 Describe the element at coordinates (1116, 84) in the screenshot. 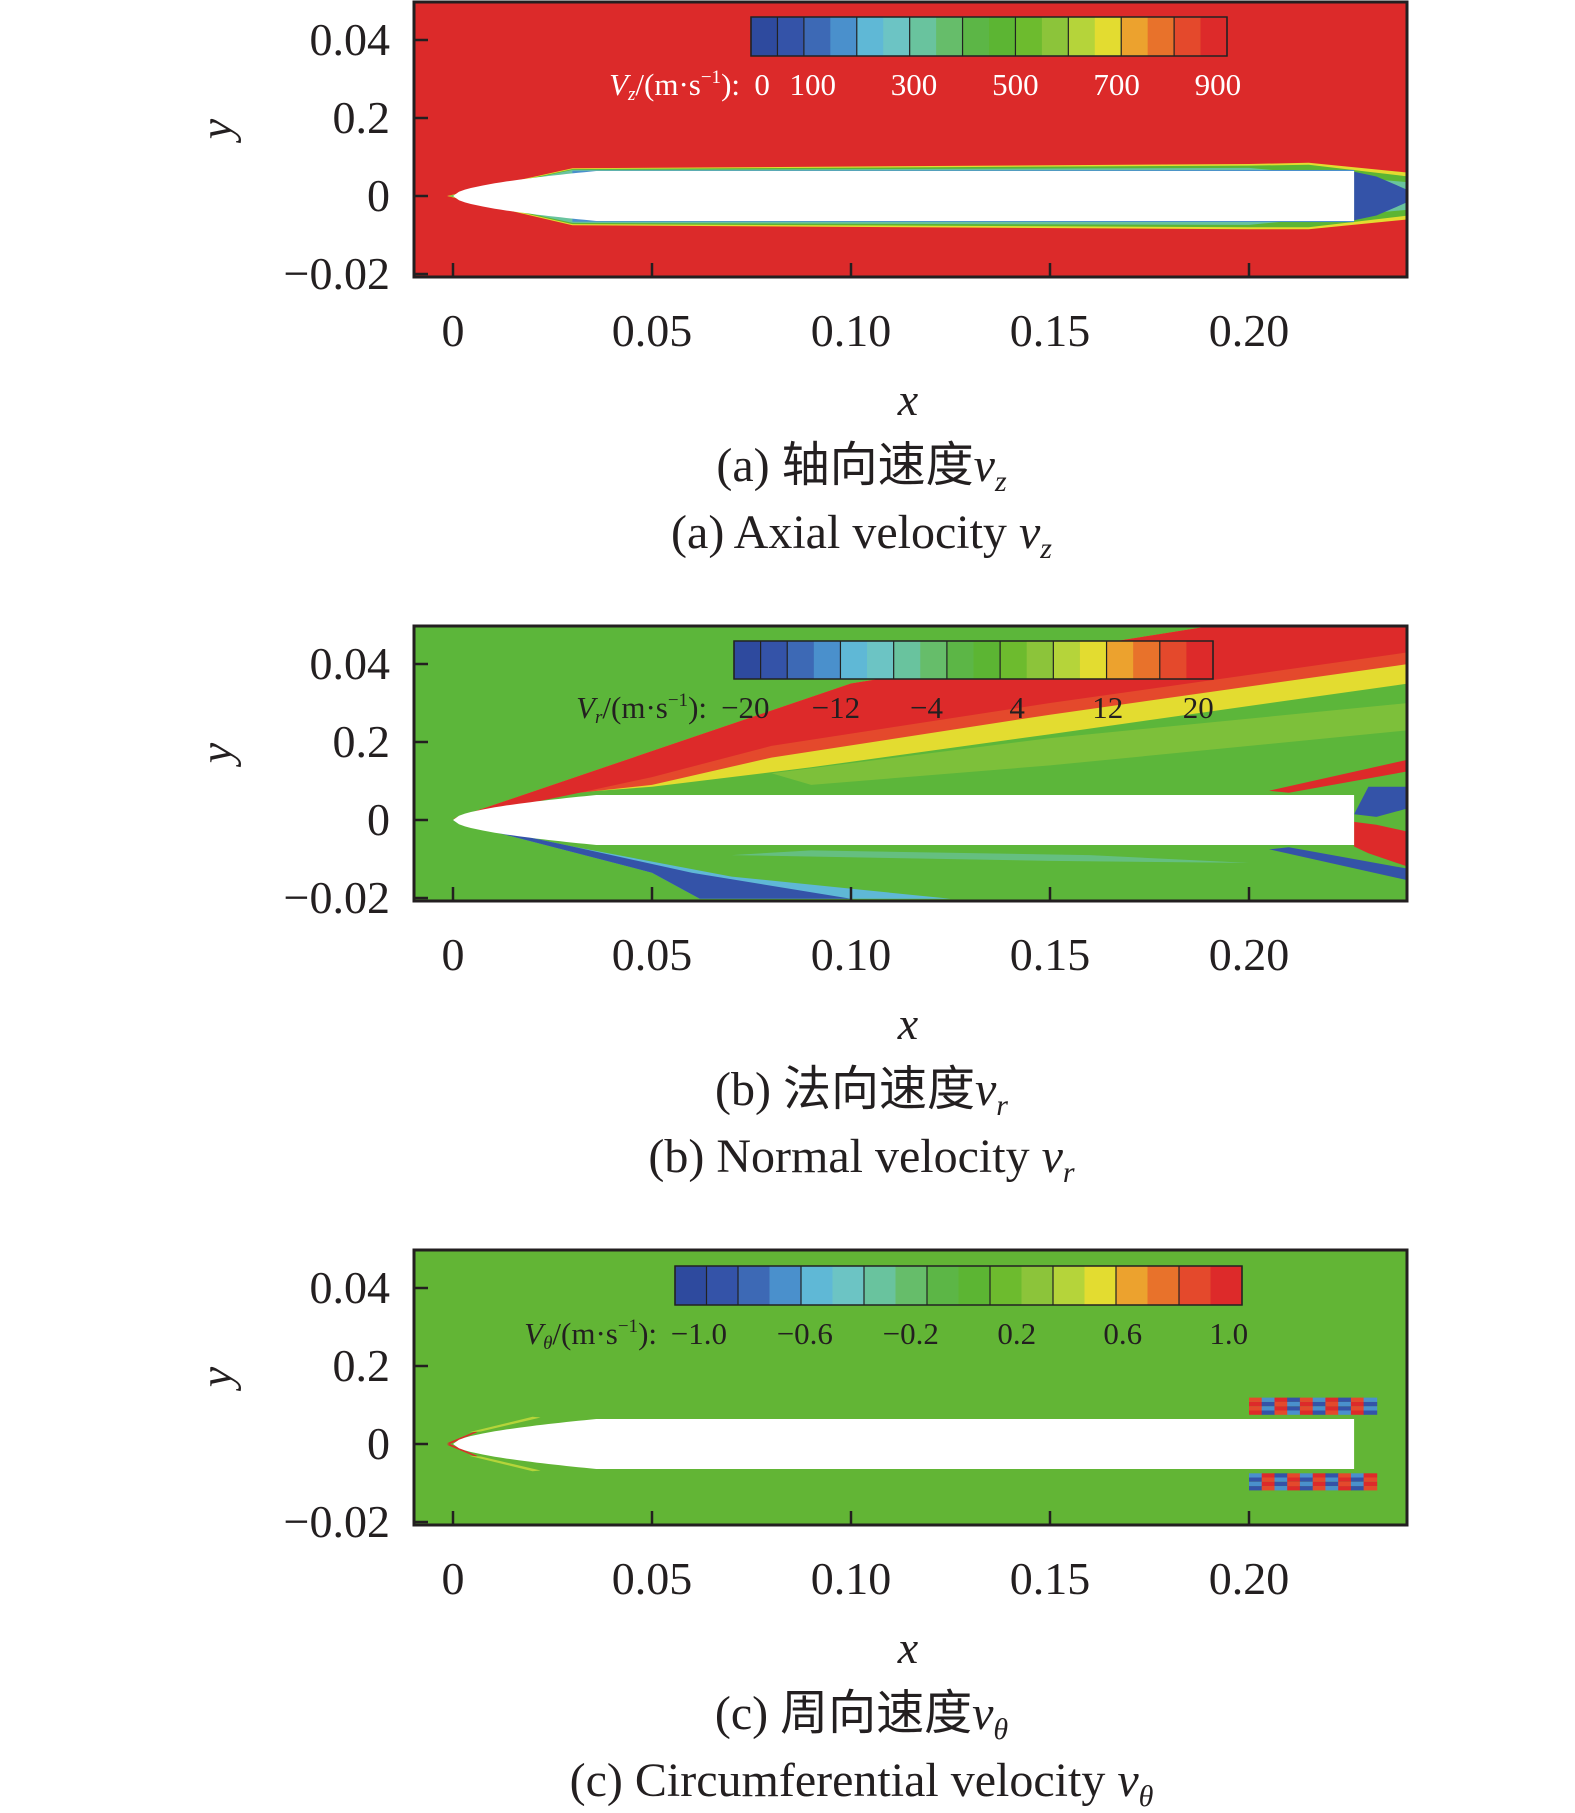

I see `colorbar-tick-label: 700` at that location.